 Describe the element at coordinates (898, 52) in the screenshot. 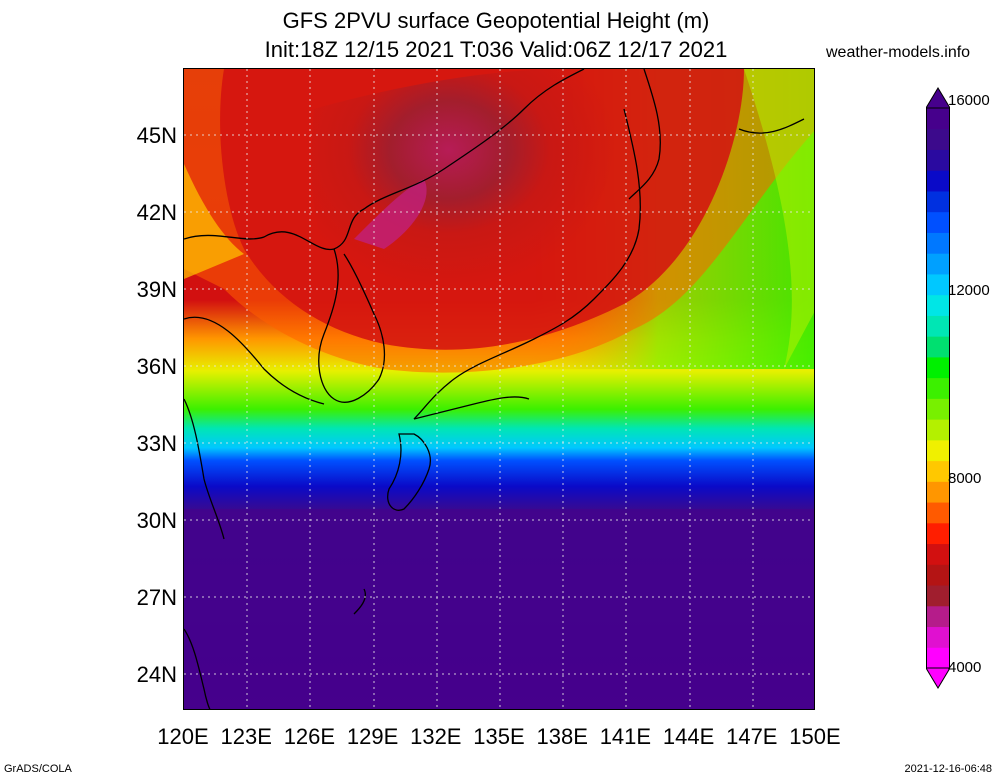

I see `site-label: weather-models.info` at that location.